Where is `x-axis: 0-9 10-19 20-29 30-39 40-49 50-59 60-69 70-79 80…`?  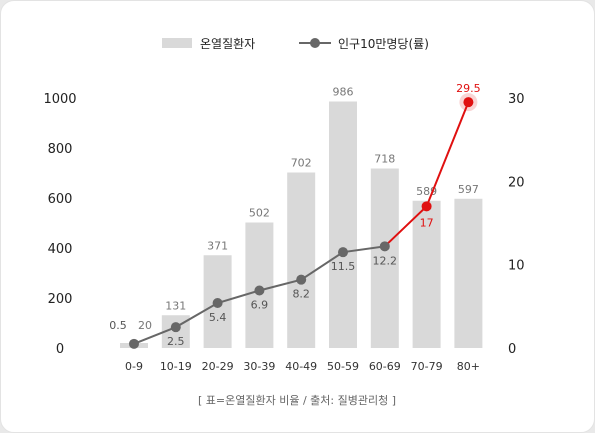 x-axis: 0-9 10-19 20-29 30-39 40-49 50-59 60-69 70-79 80… is located at coordinates (302, 366).